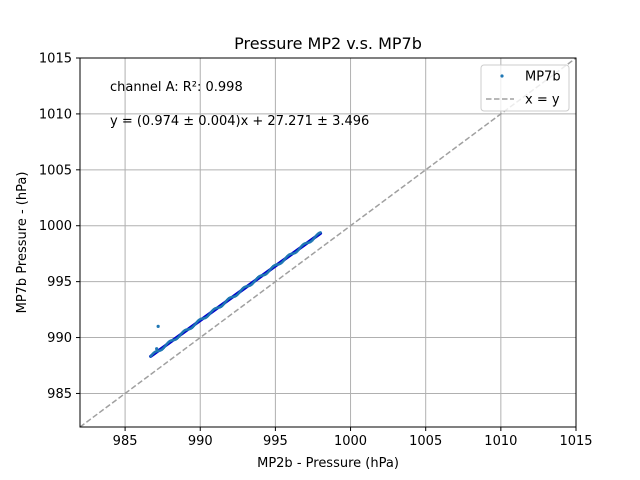 This screenshot has width=640, height=480. What do you see at coordinates (125, 441) in the screenshot?
I see `x-tick-label: 985` at bounding box center [125, 441].